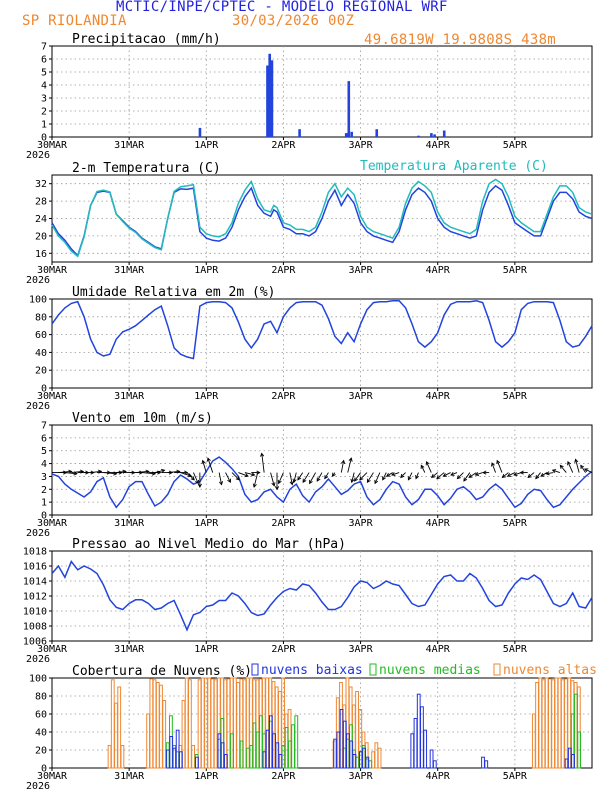  What do you see at coordinates (438, 396) in the screenshot?
I see `rh-xtick-label: 4APR` at bounding box center [438, 396].